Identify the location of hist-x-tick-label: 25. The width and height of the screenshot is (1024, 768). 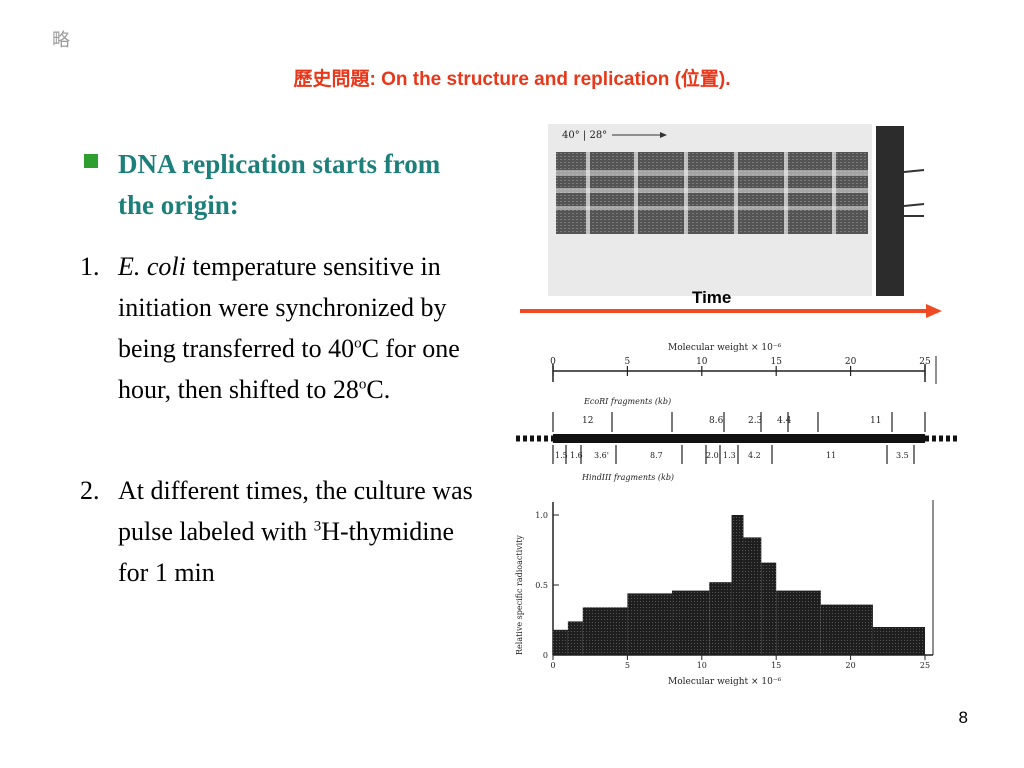
(925, 665).